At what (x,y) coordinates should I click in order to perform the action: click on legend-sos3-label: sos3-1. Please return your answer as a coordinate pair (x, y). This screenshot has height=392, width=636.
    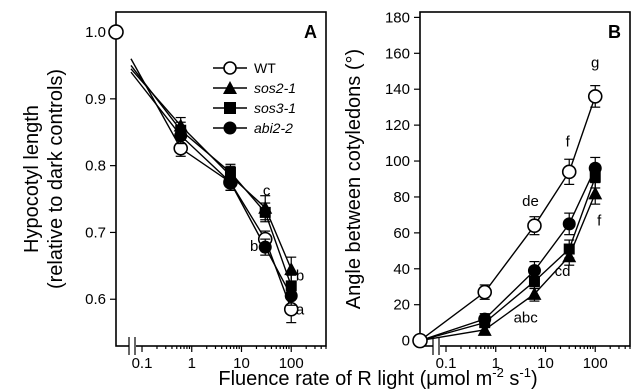
    Looking at the image, I should click on (275, 108).